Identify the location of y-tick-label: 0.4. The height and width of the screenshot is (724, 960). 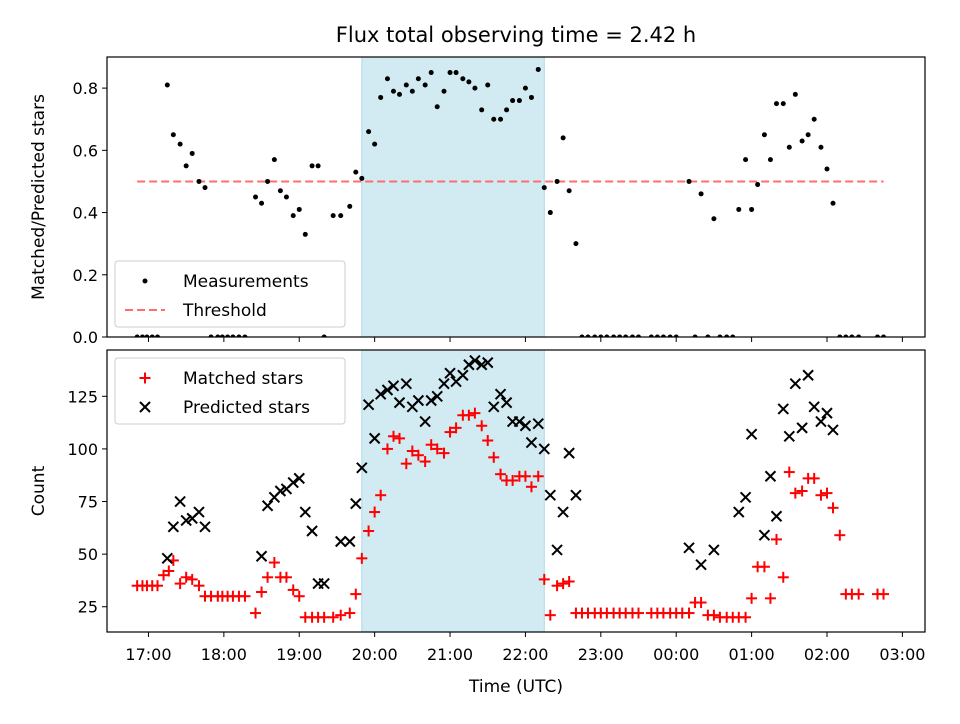
(85, 213).